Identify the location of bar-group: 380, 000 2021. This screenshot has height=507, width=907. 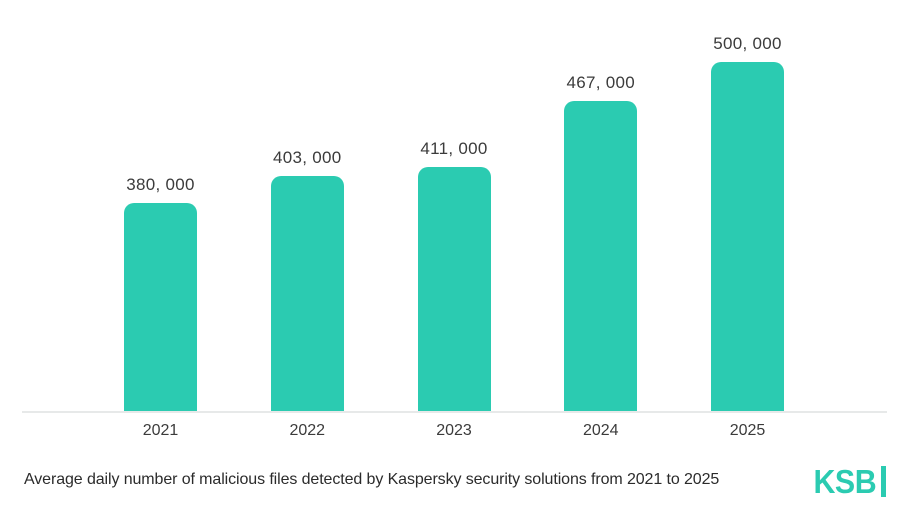
(160, 307).